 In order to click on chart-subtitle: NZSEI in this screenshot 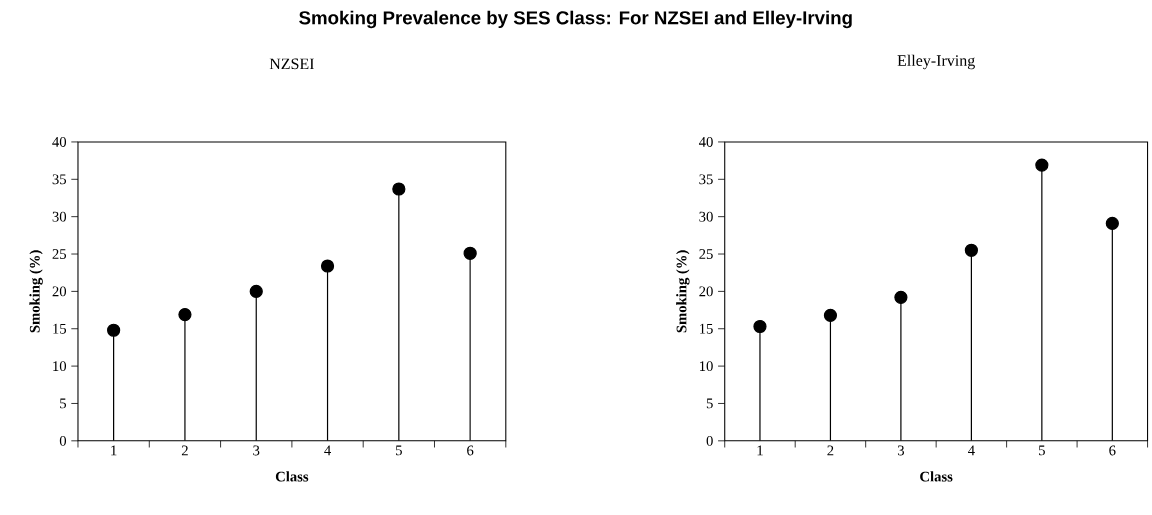, I will do `click(291, 64)`.